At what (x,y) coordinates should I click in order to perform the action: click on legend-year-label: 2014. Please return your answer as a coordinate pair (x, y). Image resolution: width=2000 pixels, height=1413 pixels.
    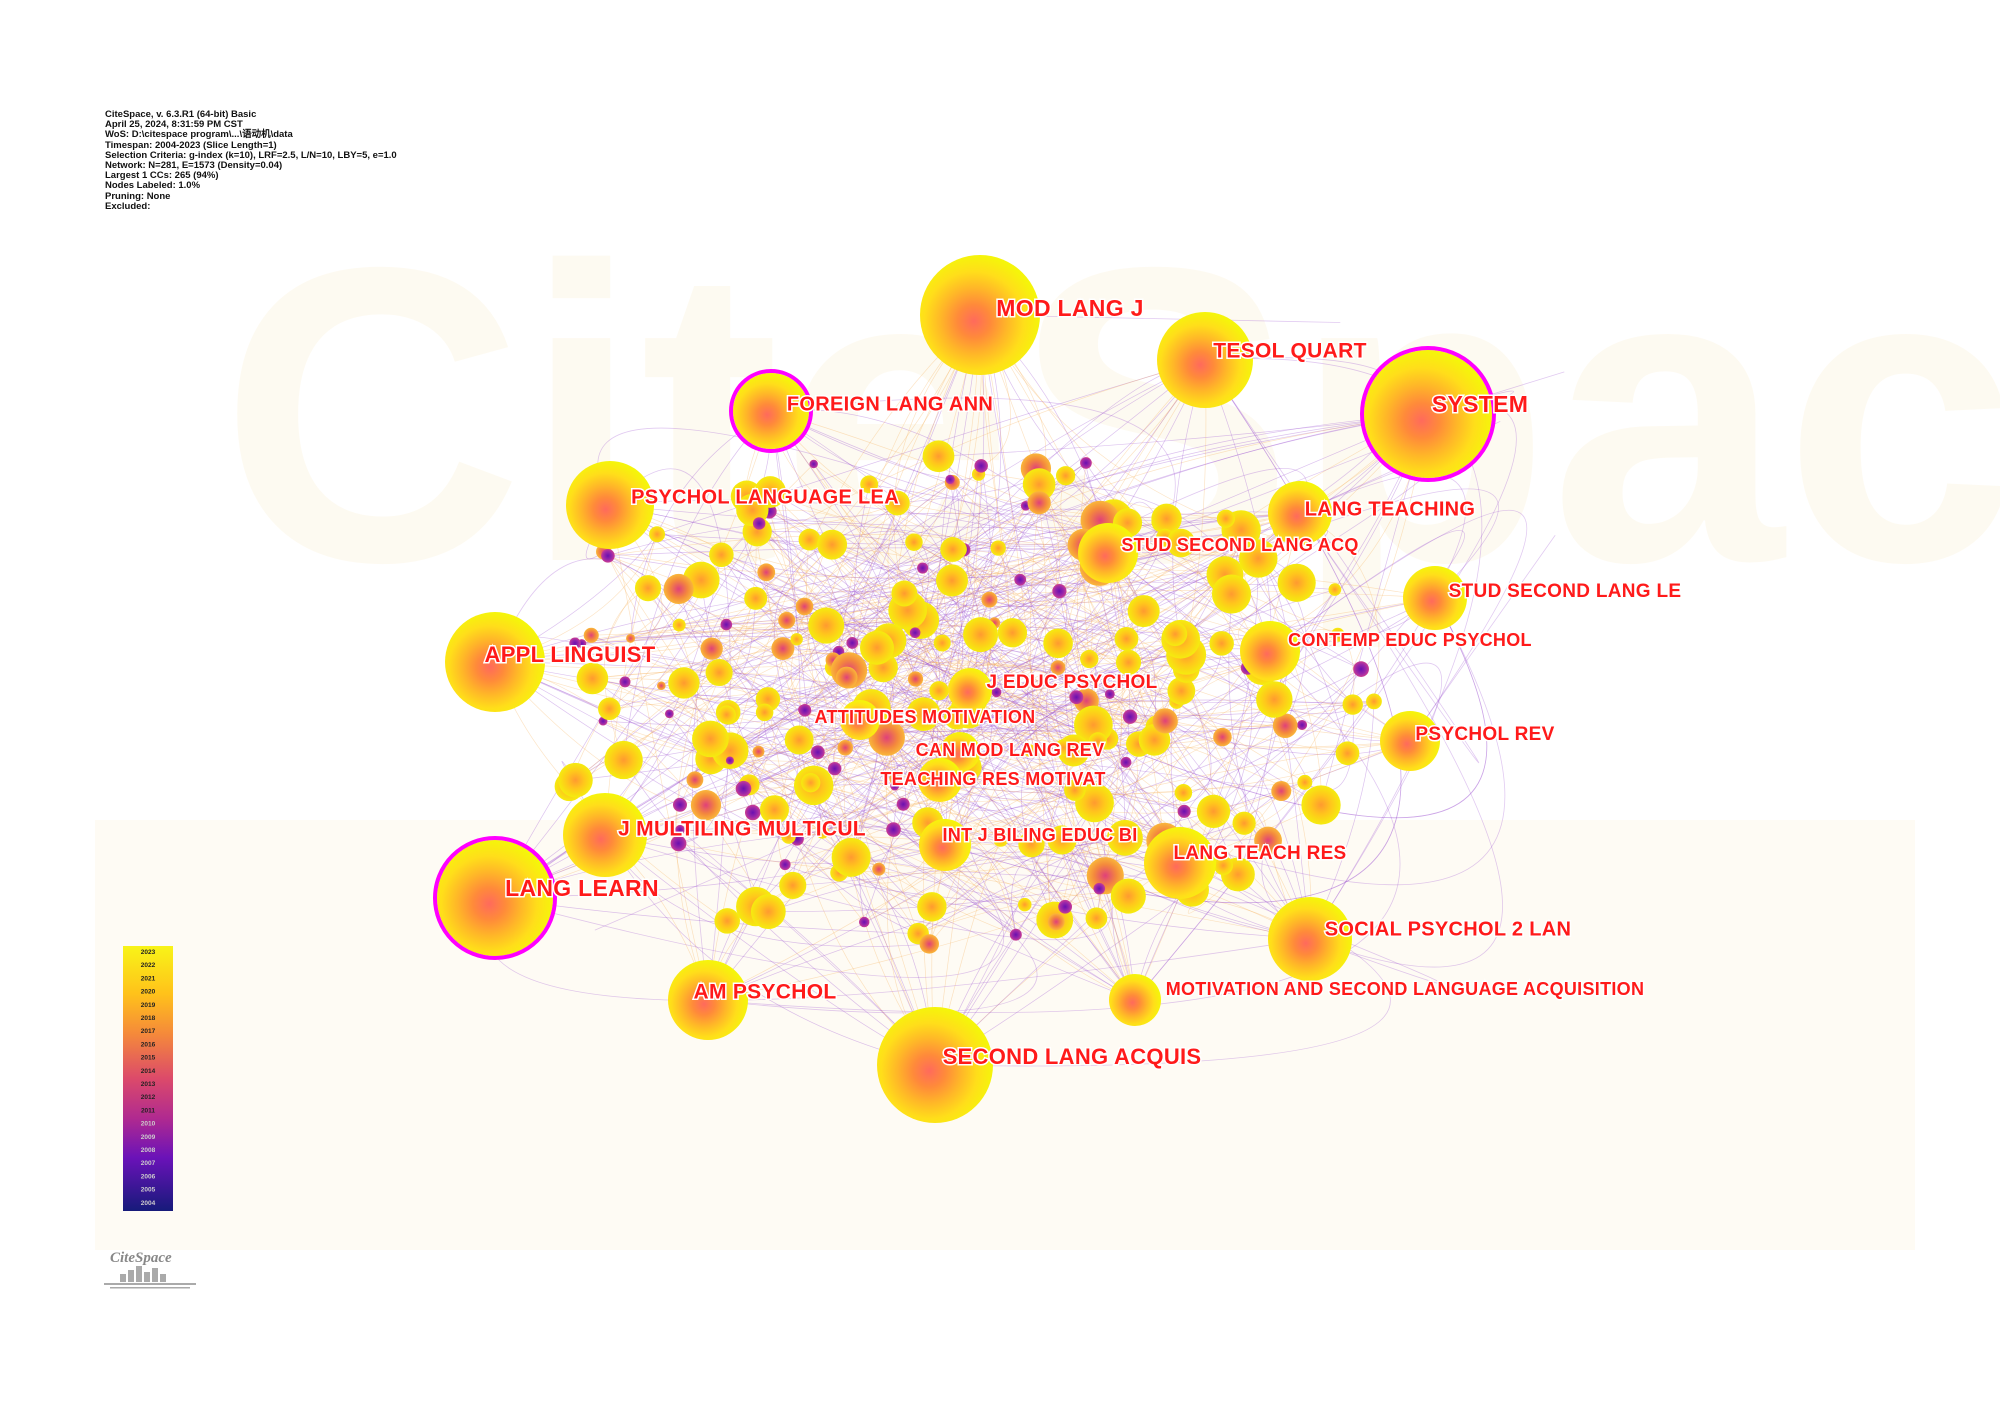
    Looking at the image, I should click on (148, 1071).